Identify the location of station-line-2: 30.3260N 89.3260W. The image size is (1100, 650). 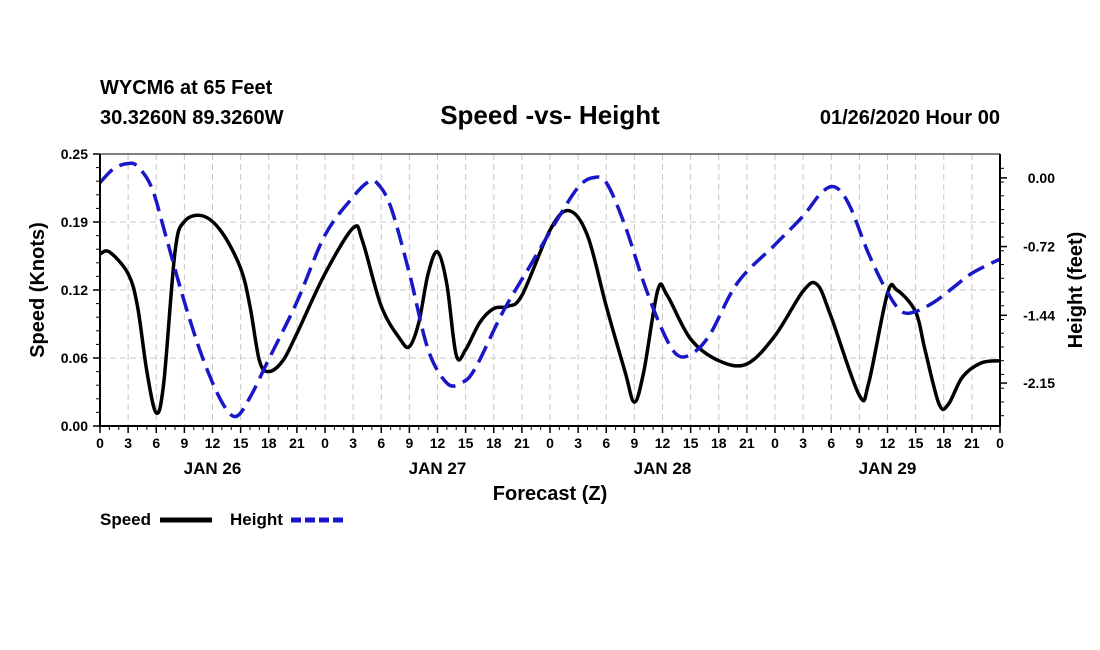
(192, 118).